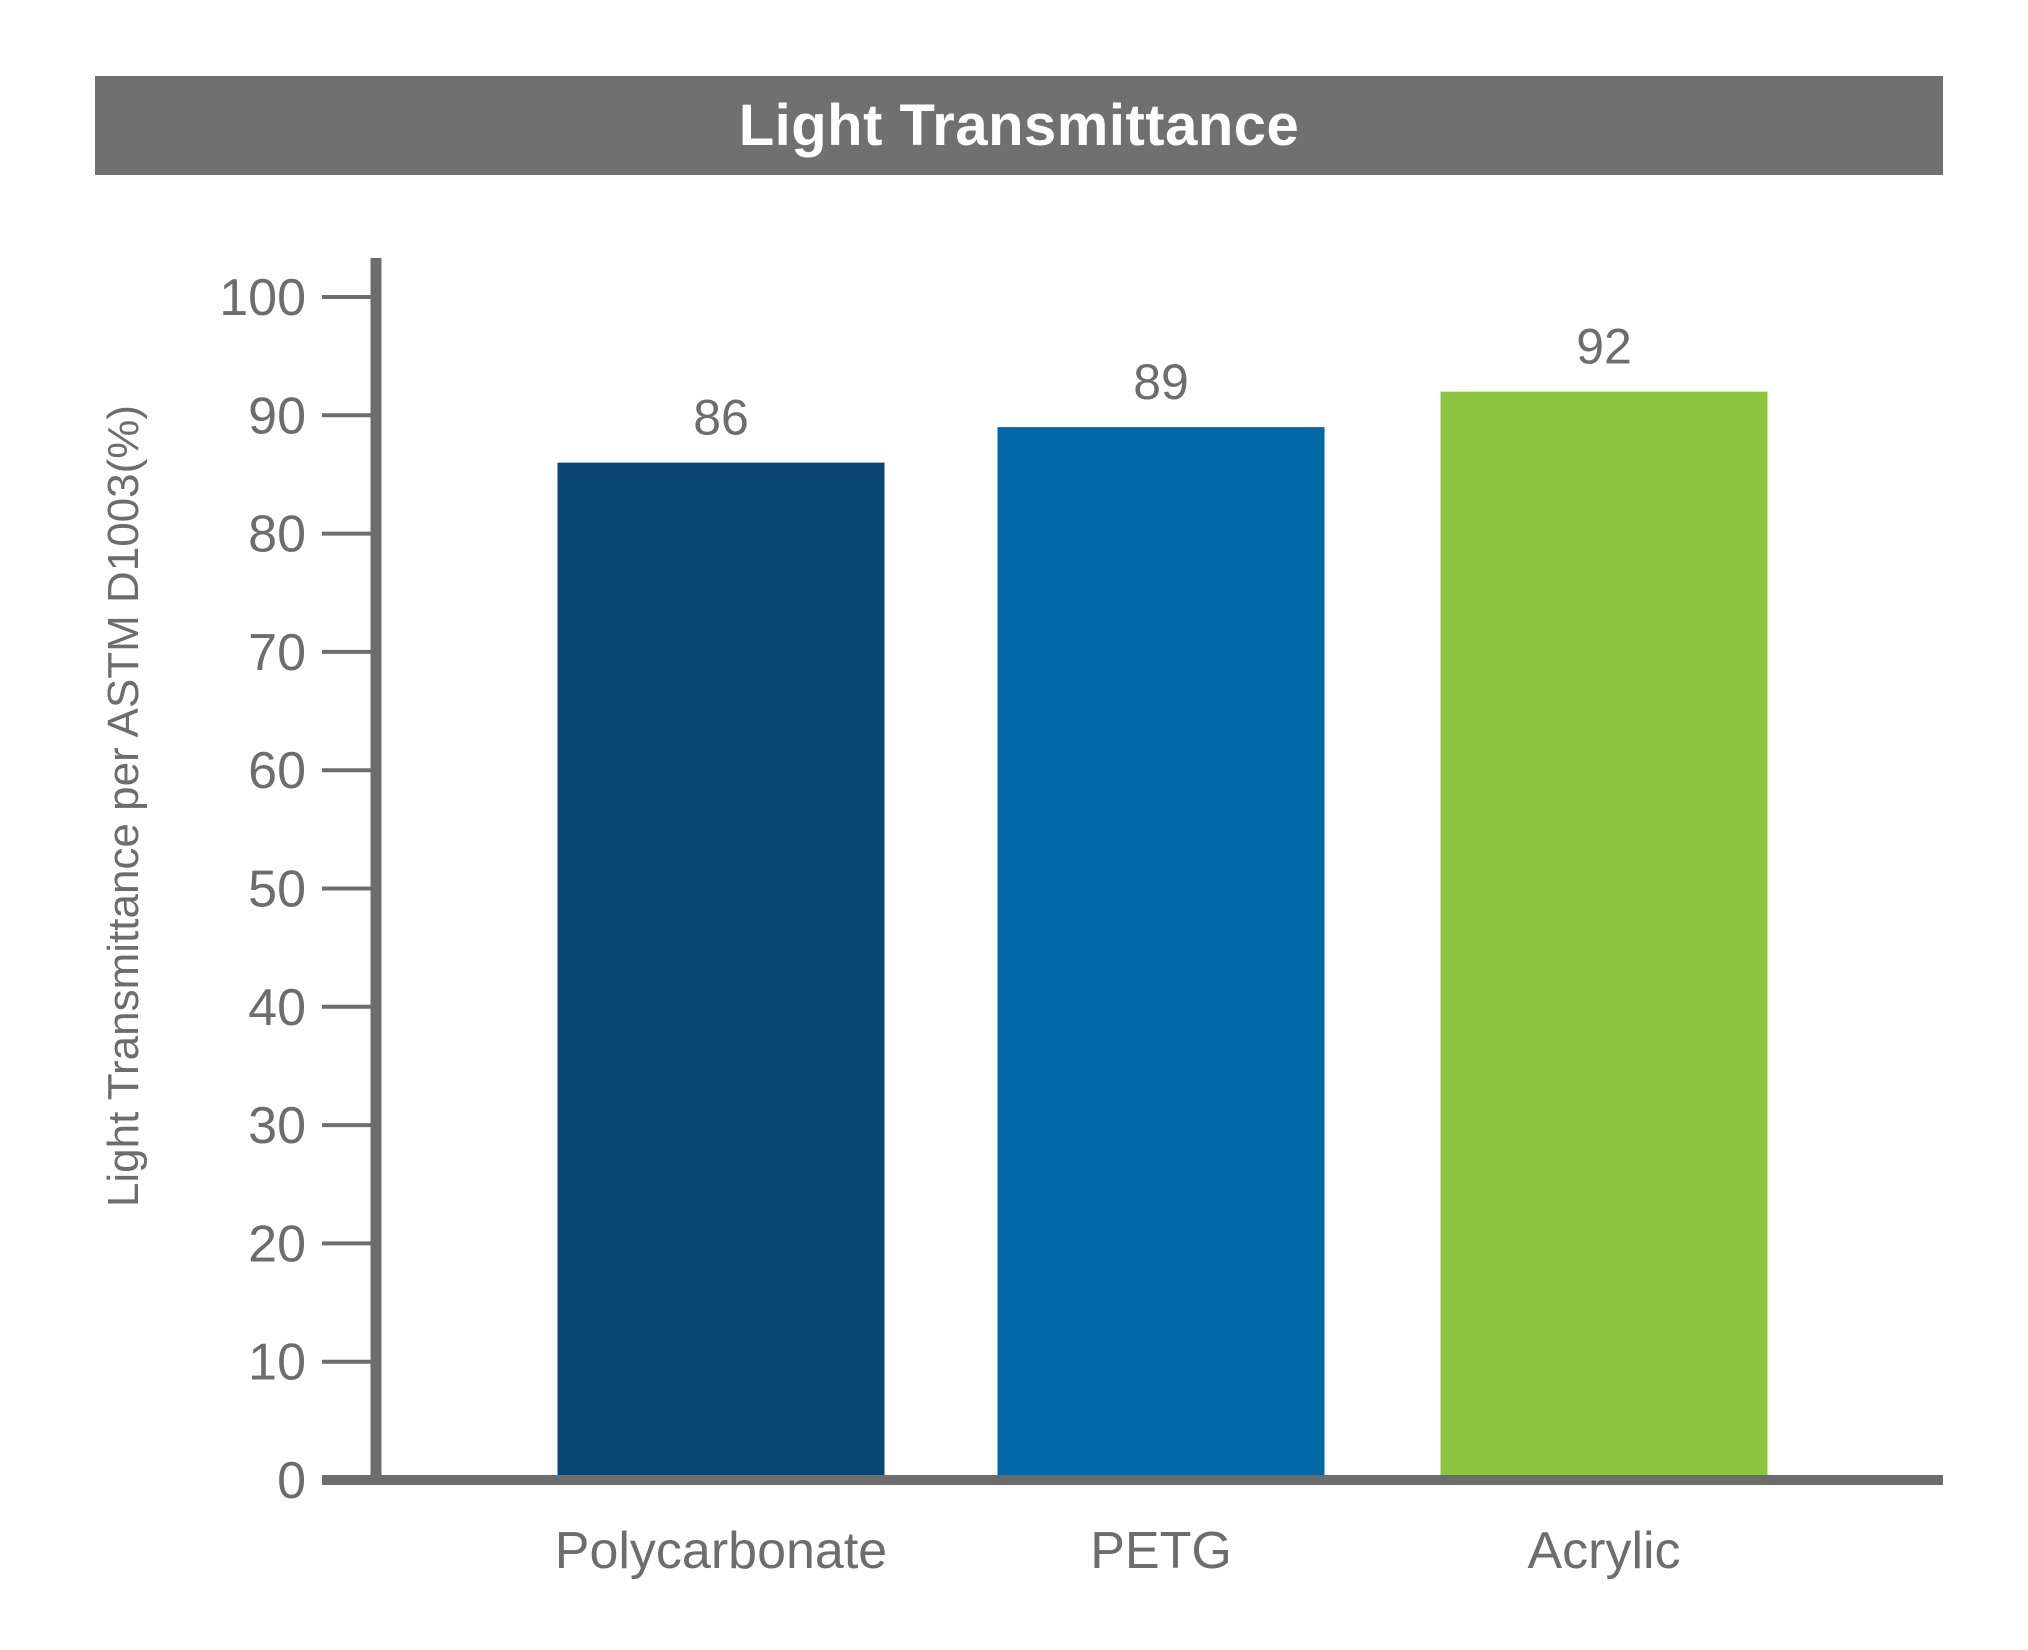 The image size is (2028, 1650). Describe the element at coordinates (1603, 1551) in the screenshot. I see `x-tick-label-acrylic: Acrylic` at that location.